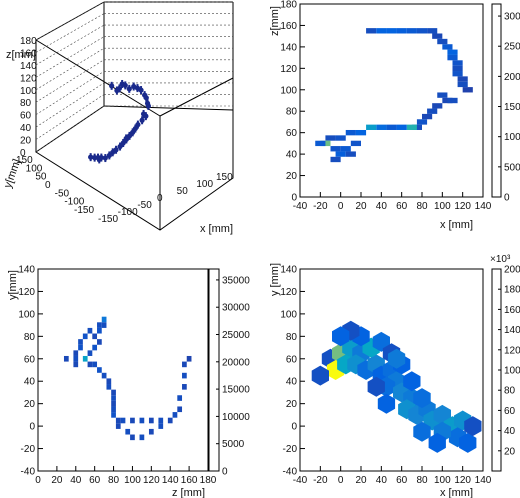  What do you see at coordinates (13, 174) in the screenshot?
I see `3d-ylabel: y[mm]` at bounding box center [13, 174].